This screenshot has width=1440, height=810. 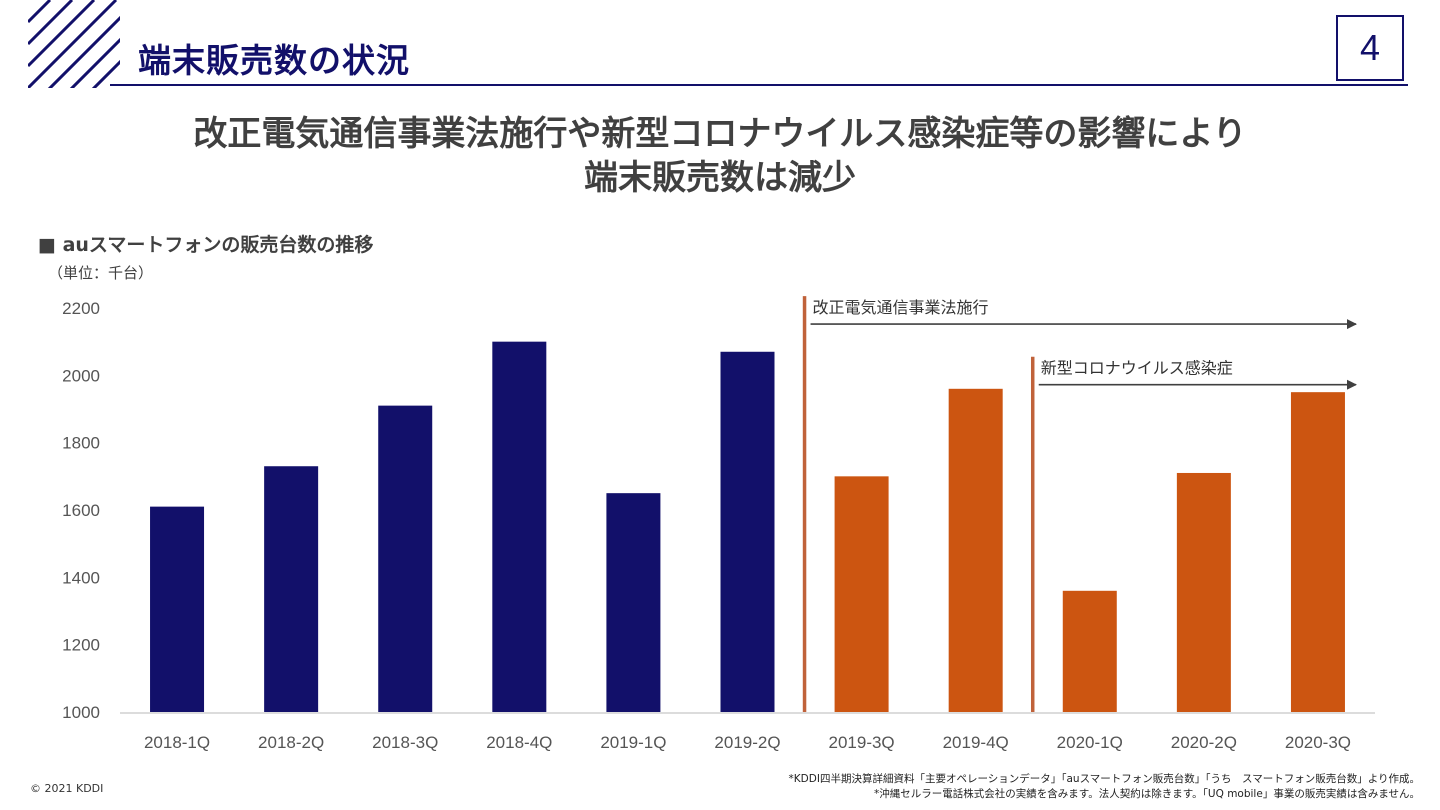 I want to click on headline-line-2: 端末販売数は減少, so click(x=720, y=178).